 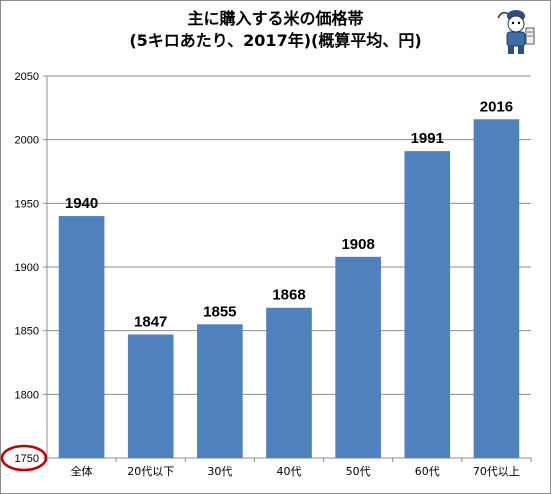 I want to click on x-tick-label: 30代, so click(x=219, y=471).